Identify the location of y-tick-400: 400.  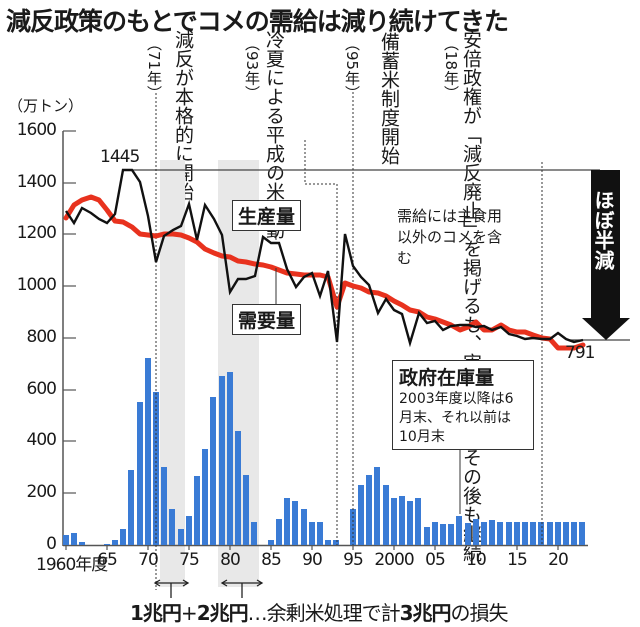
(41, 440).